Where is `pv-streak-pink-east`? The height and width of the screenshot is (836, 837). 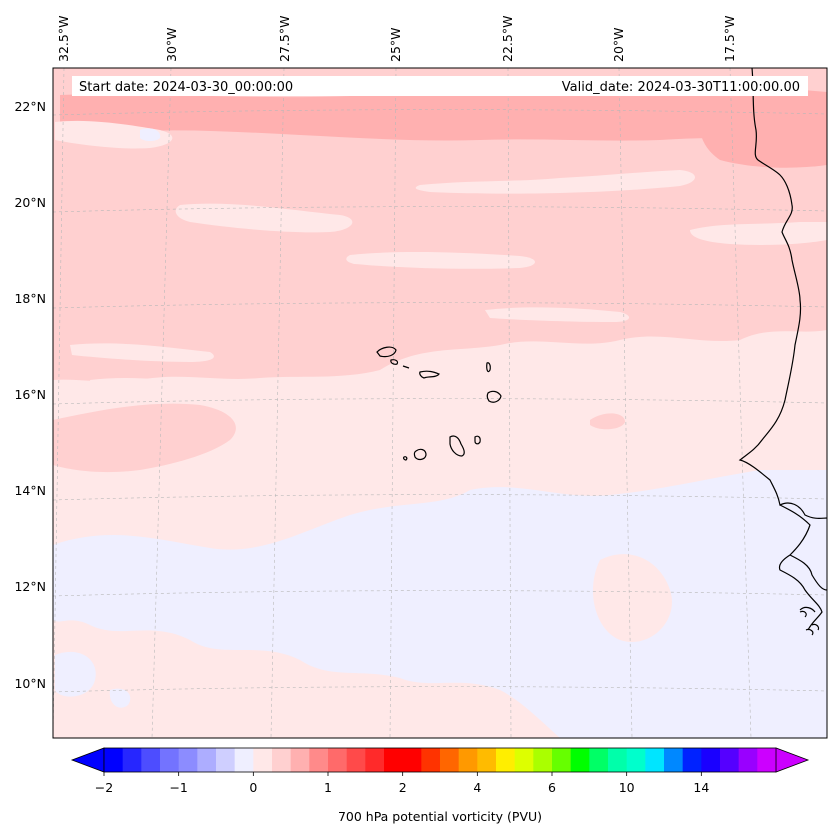 pv-streak-pink-east is located at coordinates (763, 141).